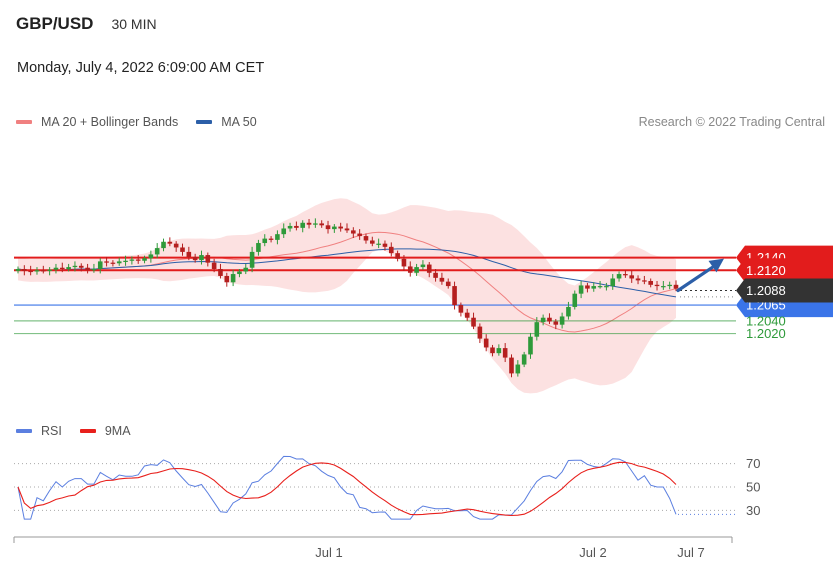 Image resolution: width=835 pixels, height=571 pixels. I want to click on rsi-tick-label: 30, so click(753, 510).